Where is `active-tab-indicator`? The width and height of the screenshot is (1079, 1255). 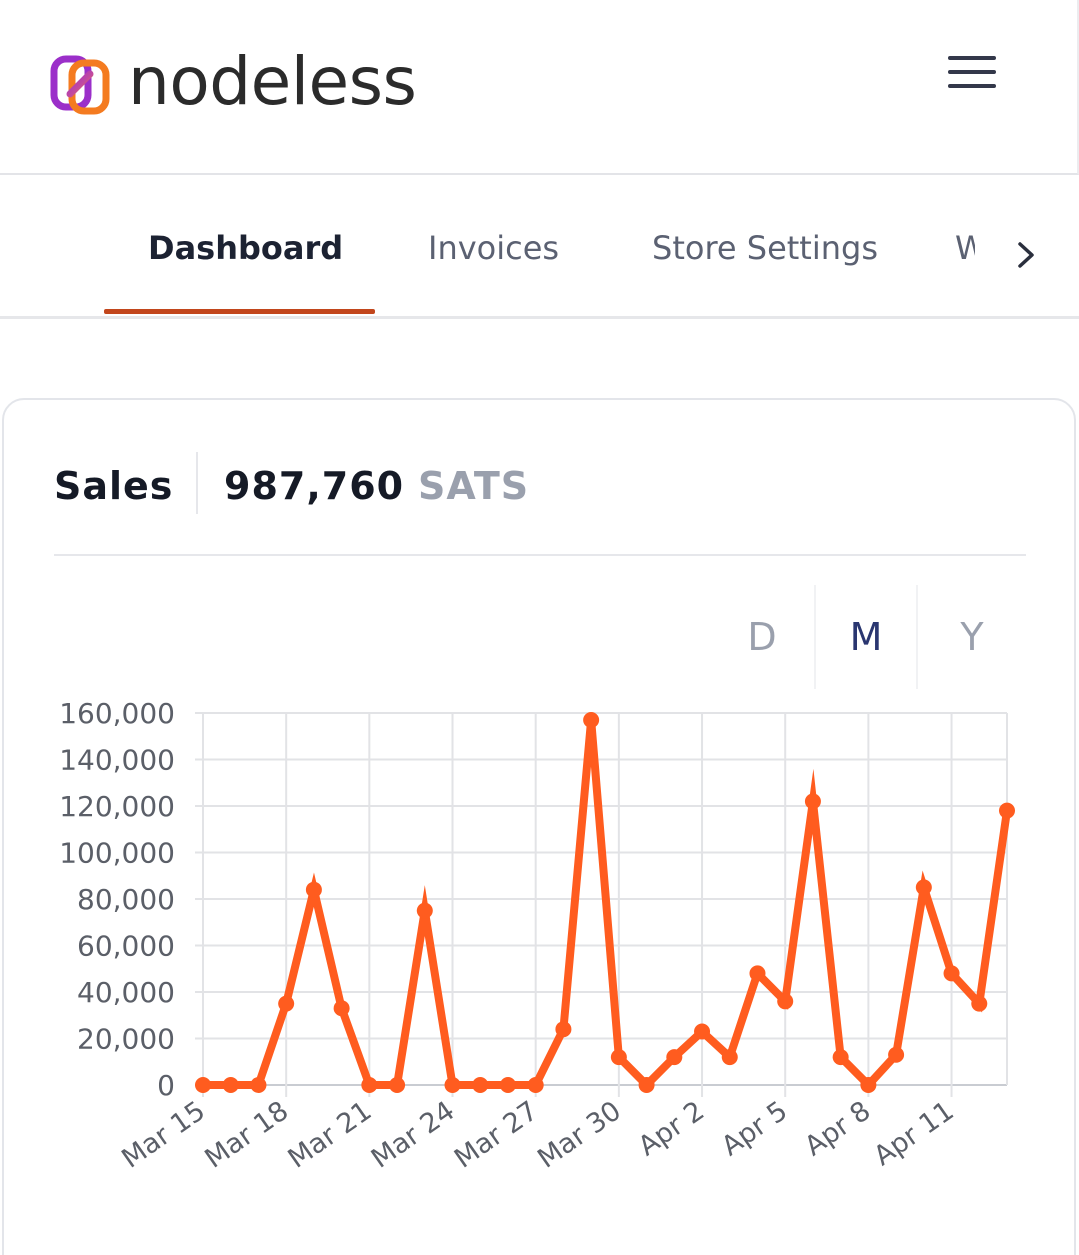
active-tab-indicator is located at coordinates (239, 311).